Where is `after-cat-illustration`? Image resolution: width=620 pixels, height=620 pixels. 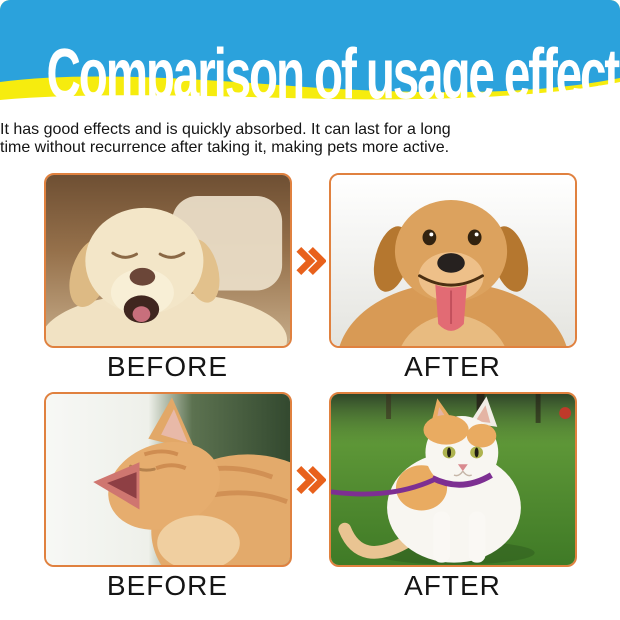 after-cat-illustration is located at coordinates (452, 479).